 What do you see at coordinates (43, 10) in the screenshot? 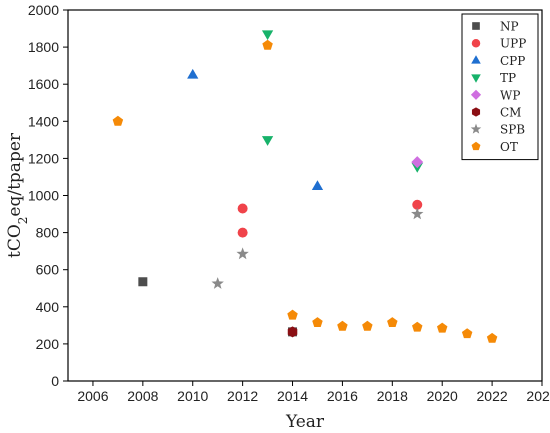
I see `y-tick-label: 2000` at bounding box center [43, 10].